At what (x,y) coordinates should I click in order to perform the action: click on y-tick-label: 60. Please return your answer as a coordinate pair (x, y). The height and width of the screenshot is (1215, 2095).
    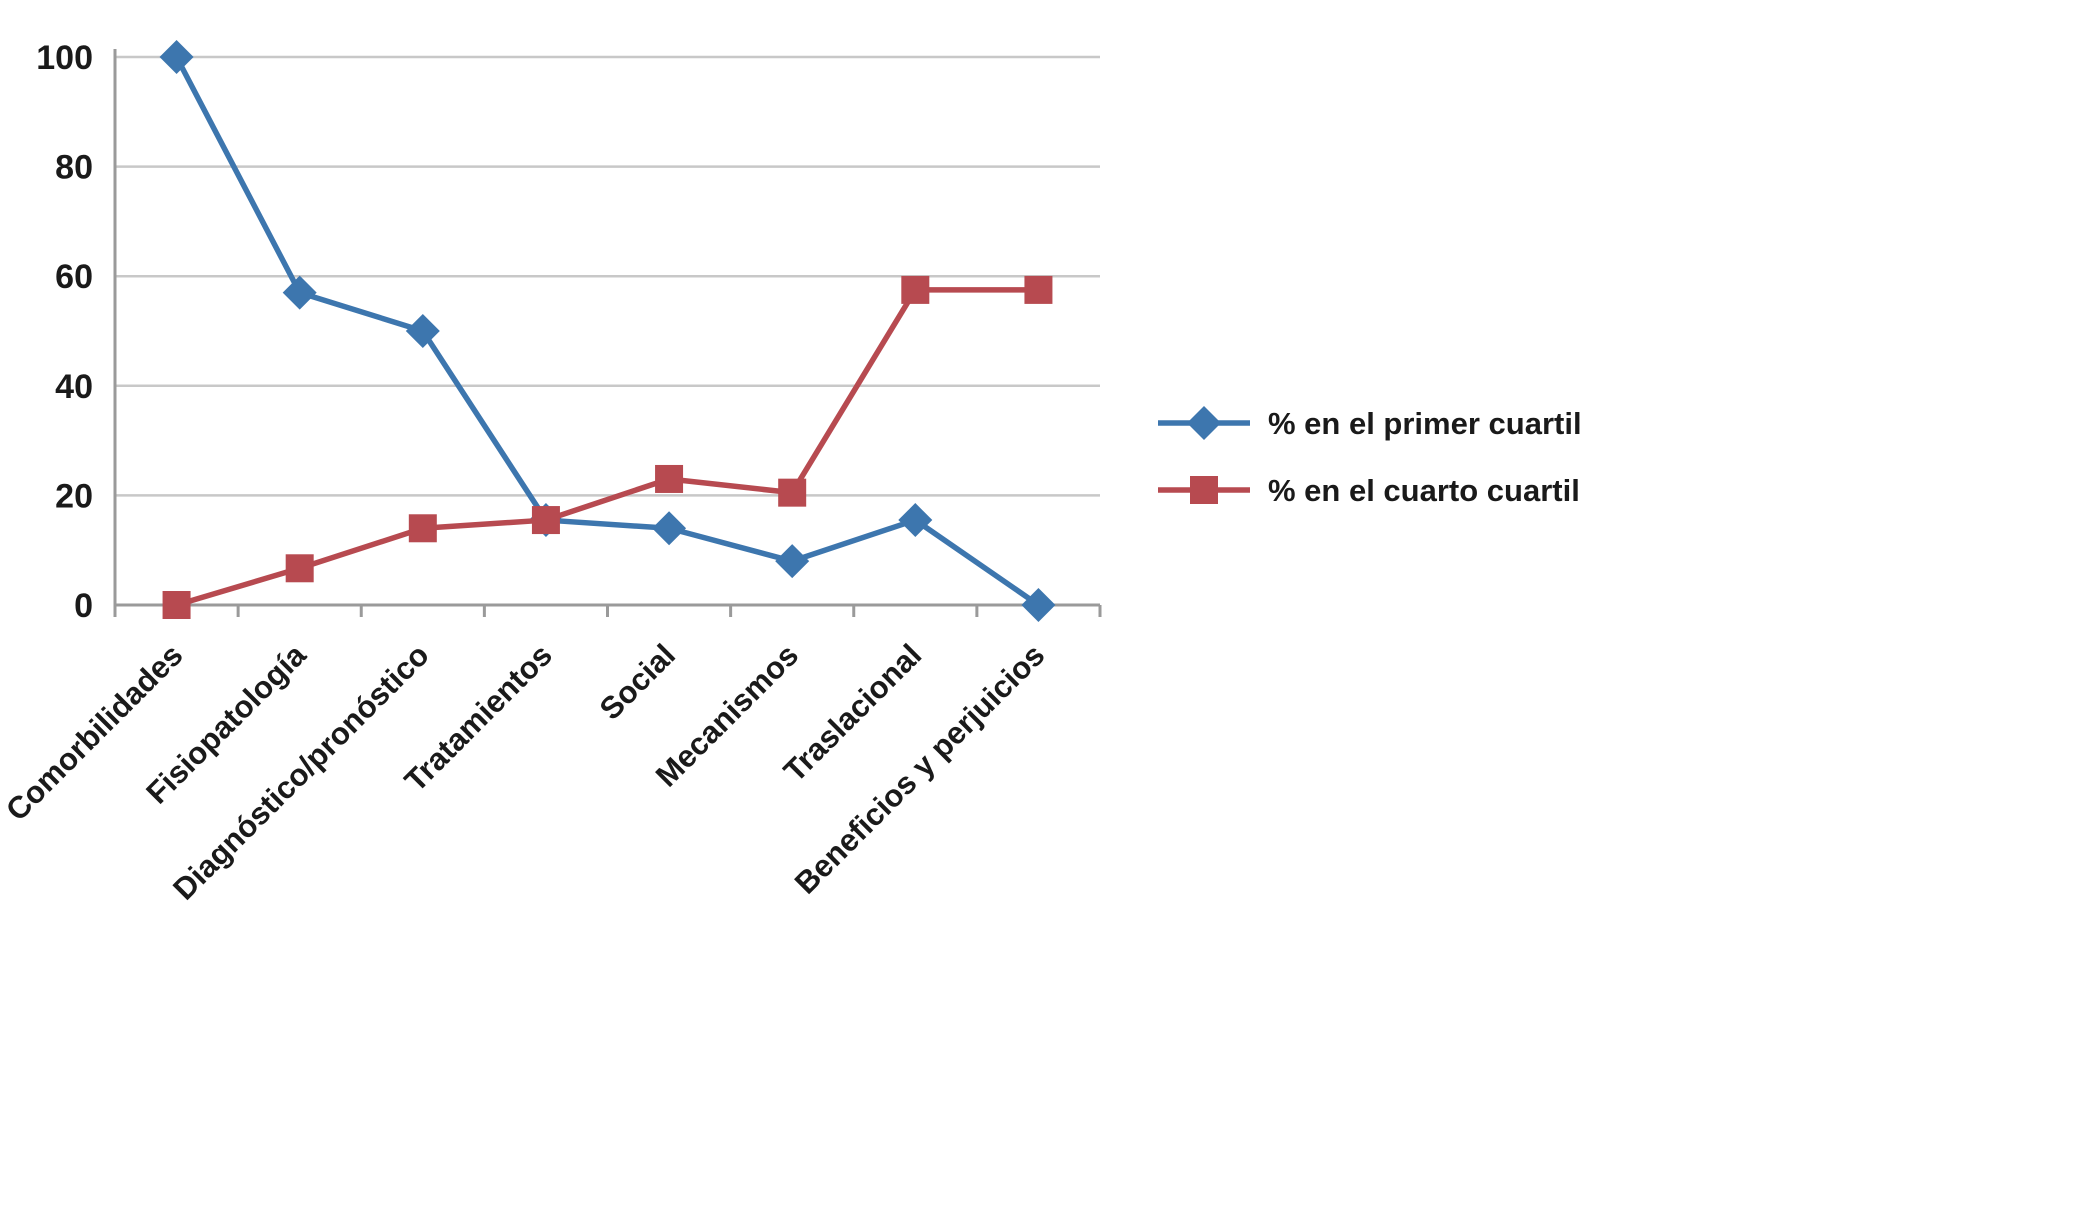
    Looking at the image, I should click on (74, 277).